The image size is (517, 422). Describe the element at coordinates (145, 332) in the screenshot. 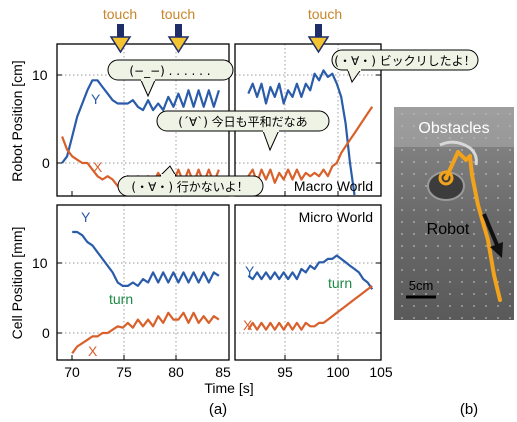

I see `series-line-x-bottom-left` at that location.